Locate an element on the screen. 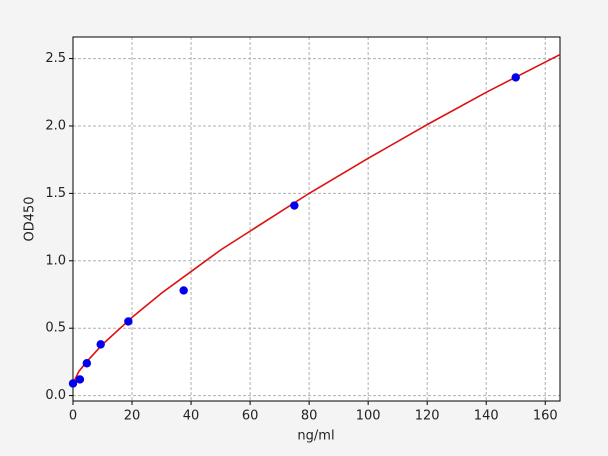 This screenshot has width=608, height=456. y-axis-label: OD450 is located at coordinates (30, 218).